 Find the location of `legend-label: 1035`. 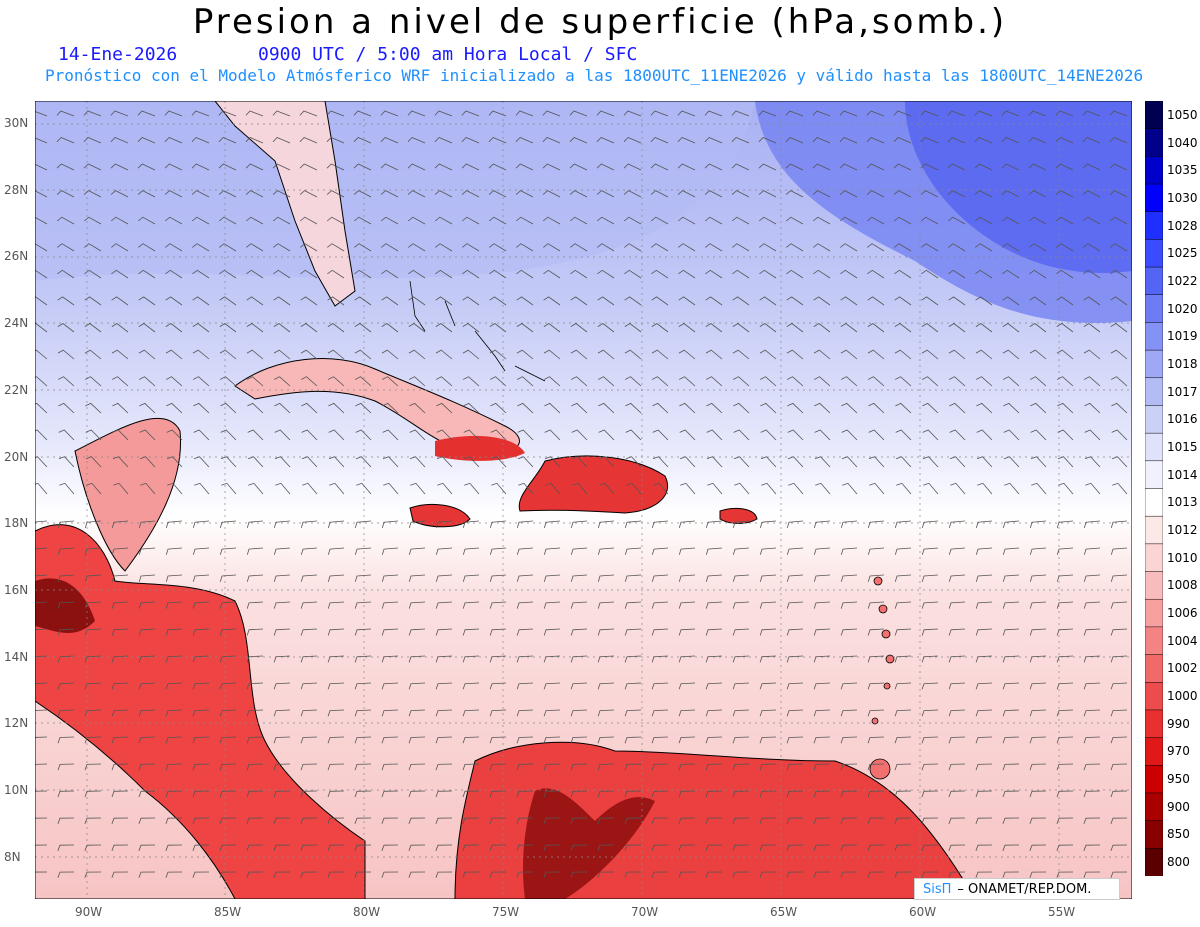

legend-label: 1035 is located at coordinates (1182, 170).